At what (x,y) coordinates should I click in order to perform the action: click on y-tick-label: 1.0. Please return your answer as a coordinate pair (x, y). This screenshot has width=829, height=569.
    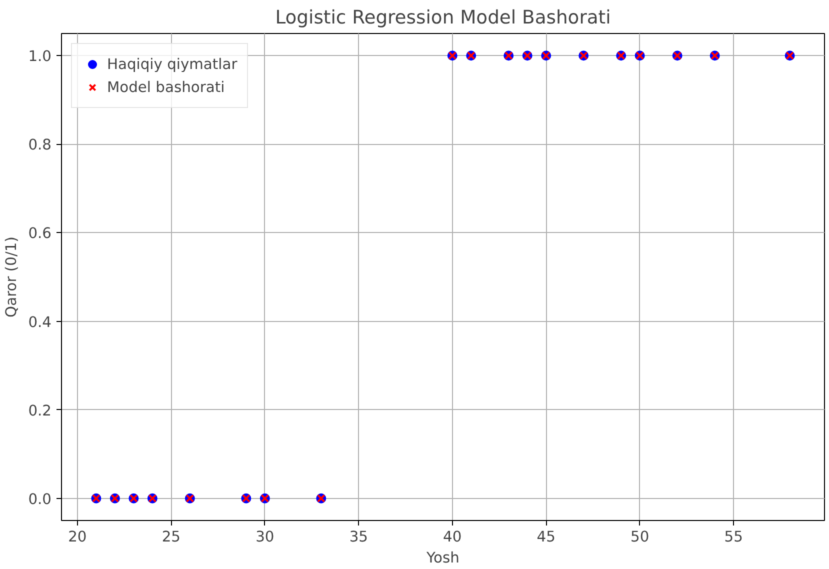
    Looking at the image, I should click on (40, 57).